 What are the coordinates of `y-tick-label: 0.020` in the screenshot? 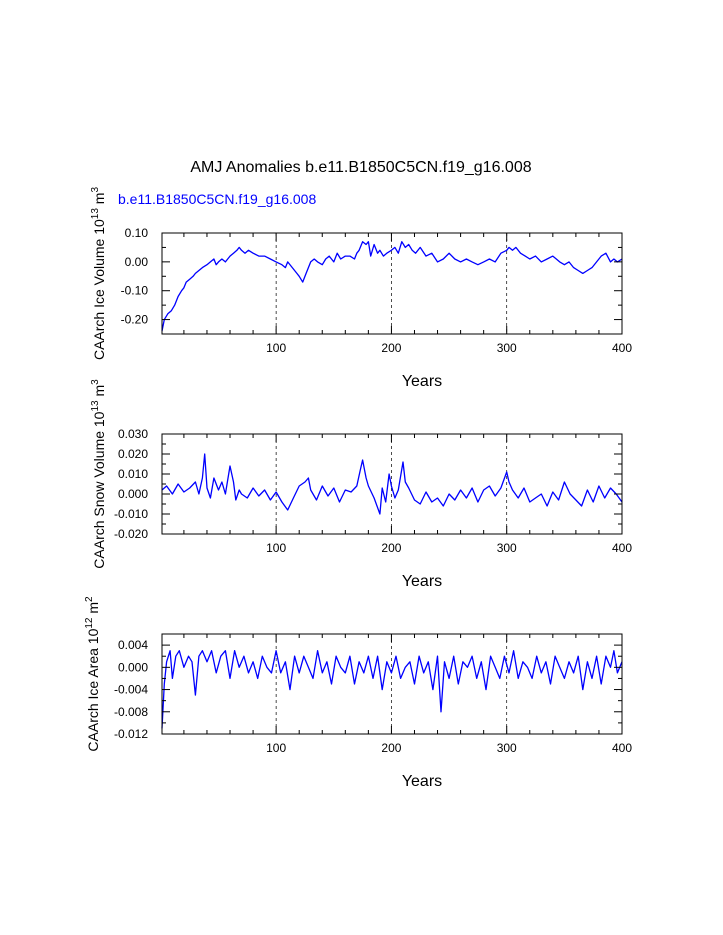 It's located at (133, 454).